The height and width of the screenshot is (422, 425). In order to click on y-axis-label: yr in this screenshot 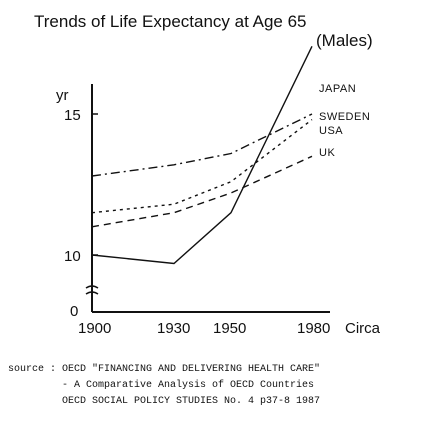, I will do `click(62, 95)`.